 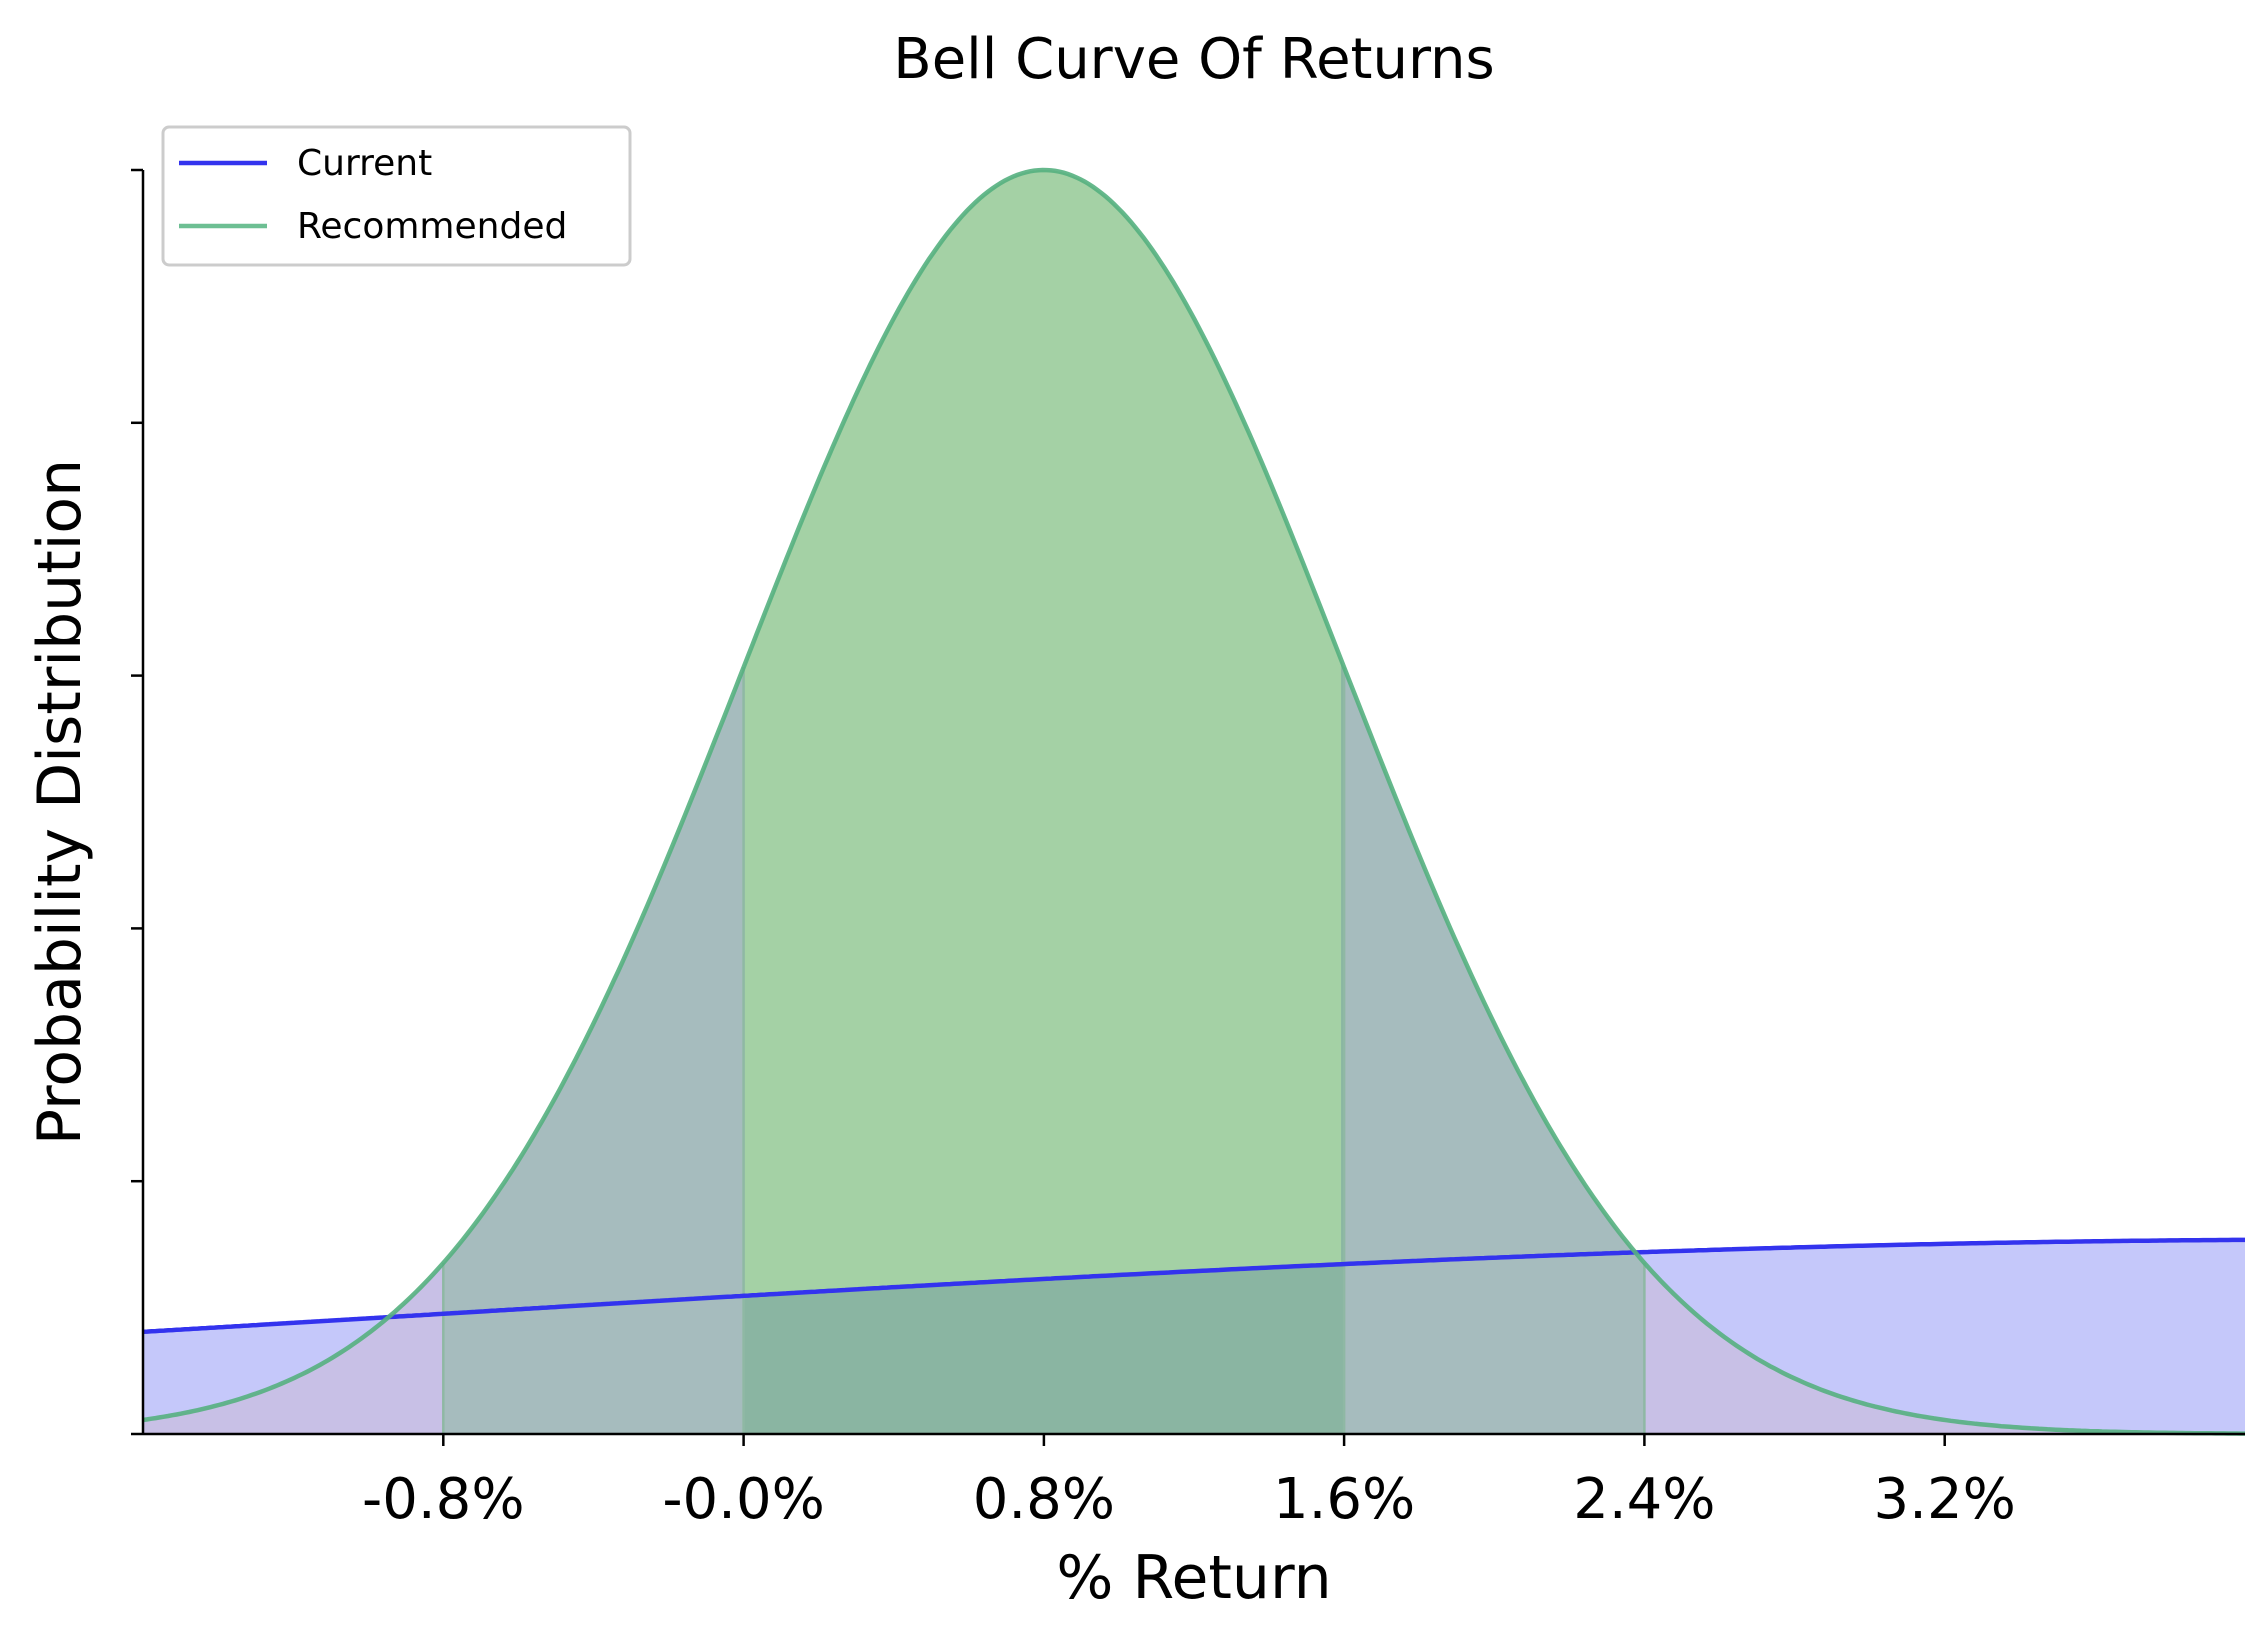 I want to click on legend-label-current: Current, so click(x=364, y=163).